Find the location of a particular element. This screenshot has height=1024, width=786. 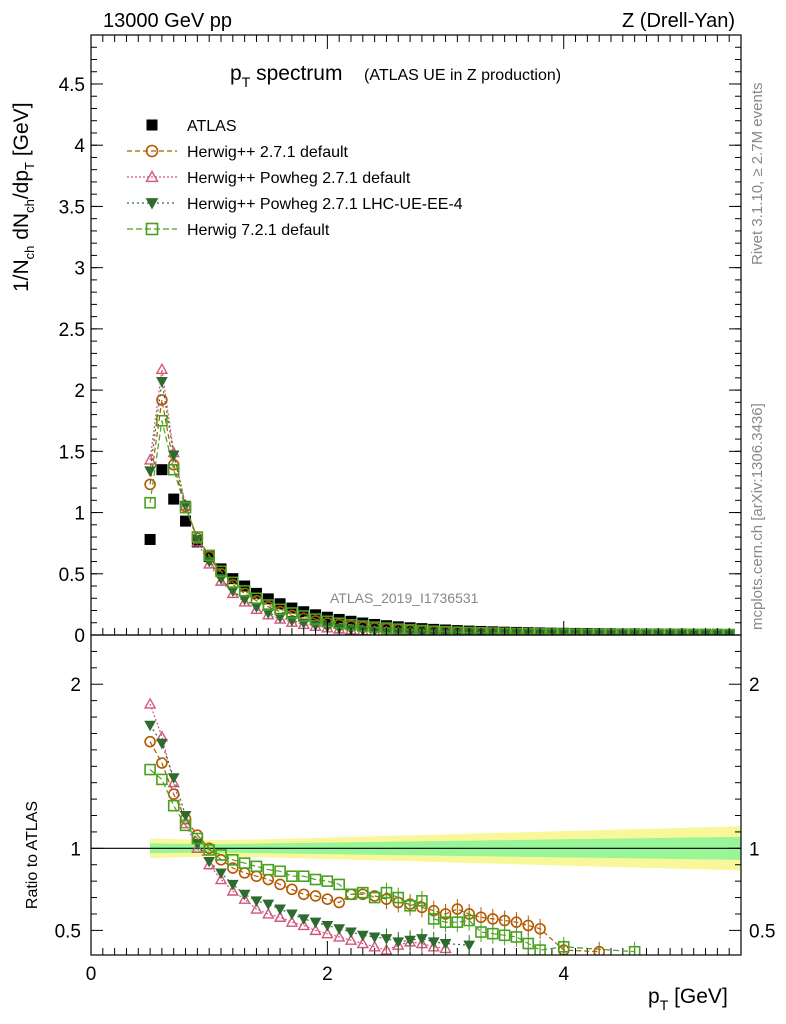

legend-label: ATLAS is located at coordinates (212, 126).